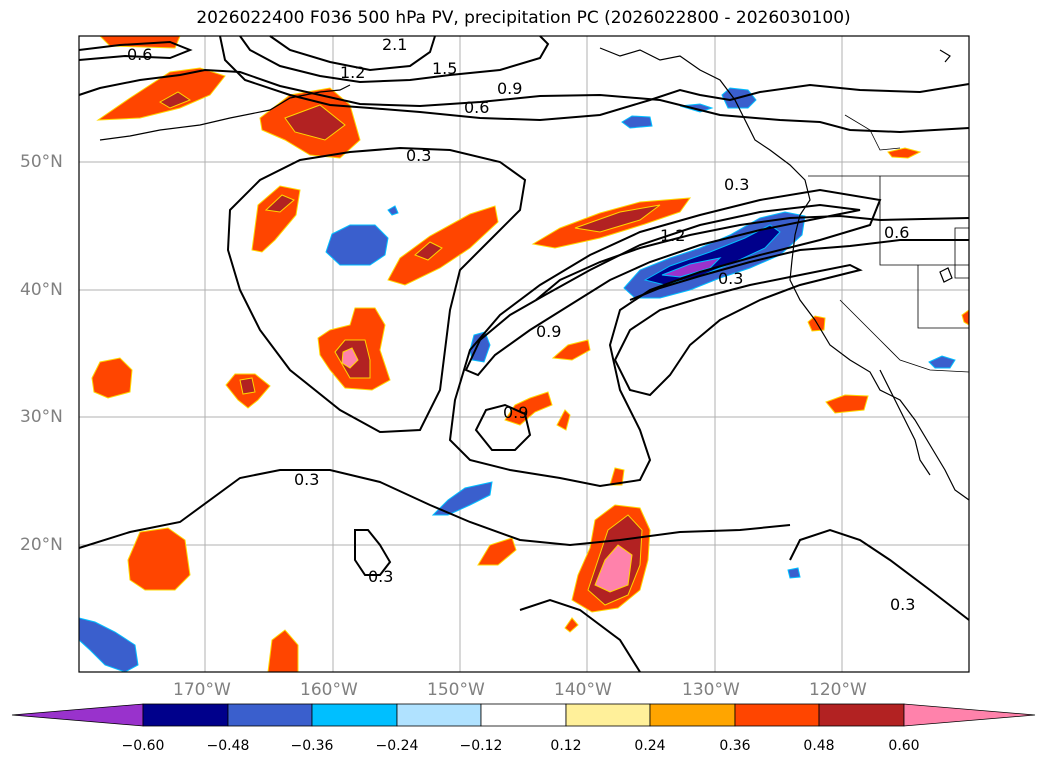 This screenshot has height=765, width=1047. What do you see at coordinates (583, 690) in the screenshot?
I see `lon-label-140w: 140°W` at bounding box center [583, 690].